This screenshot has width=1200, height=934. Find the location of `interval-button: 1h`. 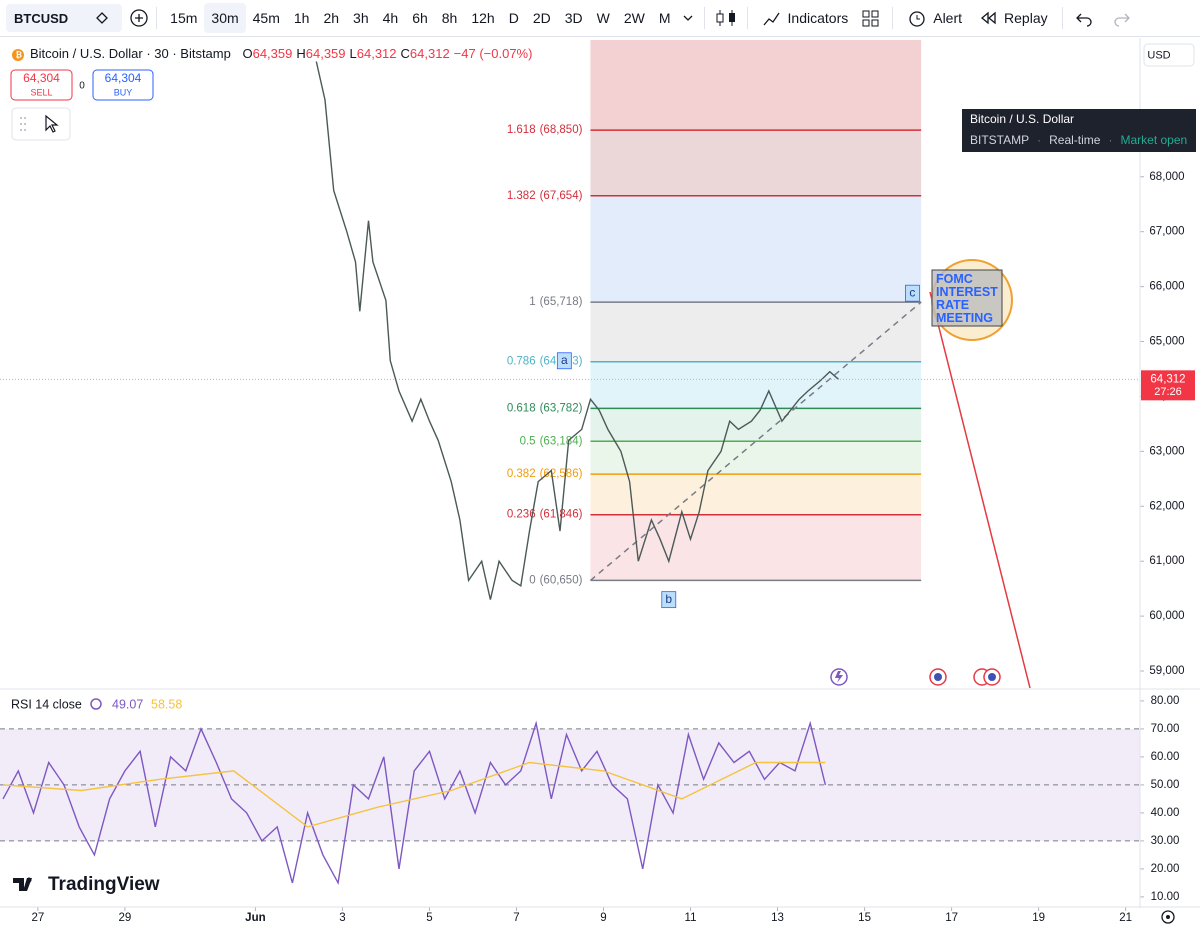

interval-button: 1h is located at coordinates (301, 18).